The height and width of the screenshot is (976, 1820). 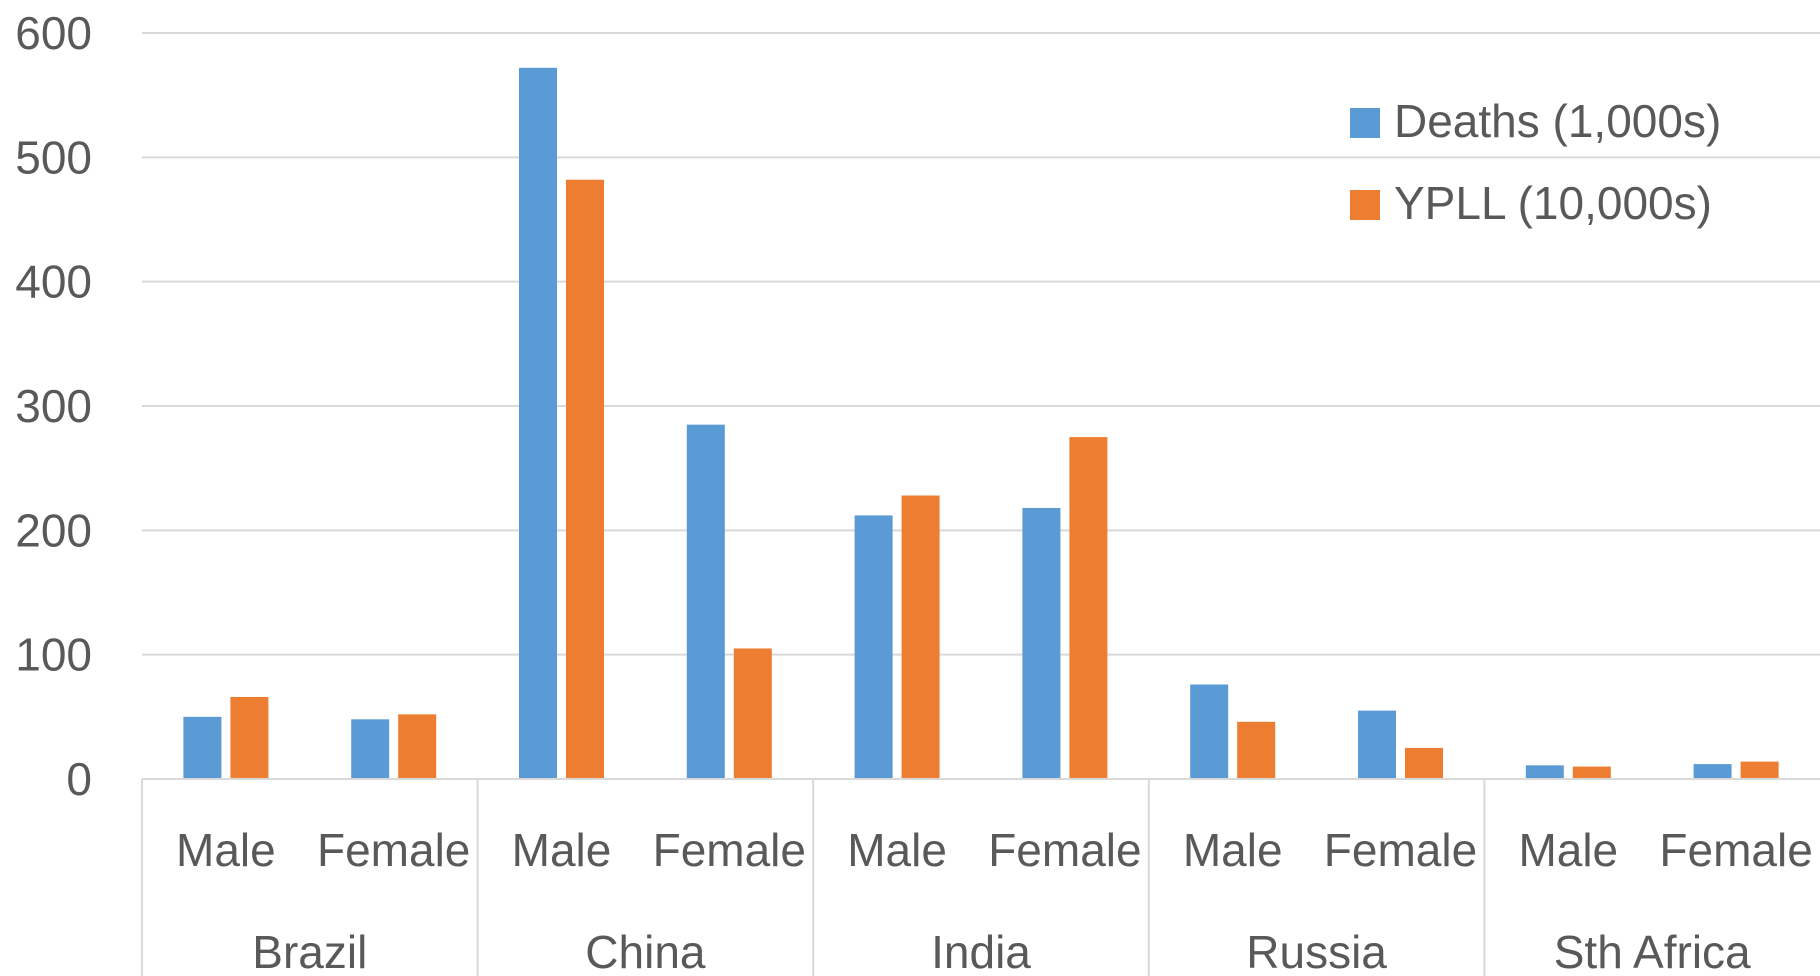 What do you see at coordinates (1535, 162) in the screenshot?
I see `legend: Deaths (1,000s) YPLL (10,000s)` at bounding box center [1535, 162].